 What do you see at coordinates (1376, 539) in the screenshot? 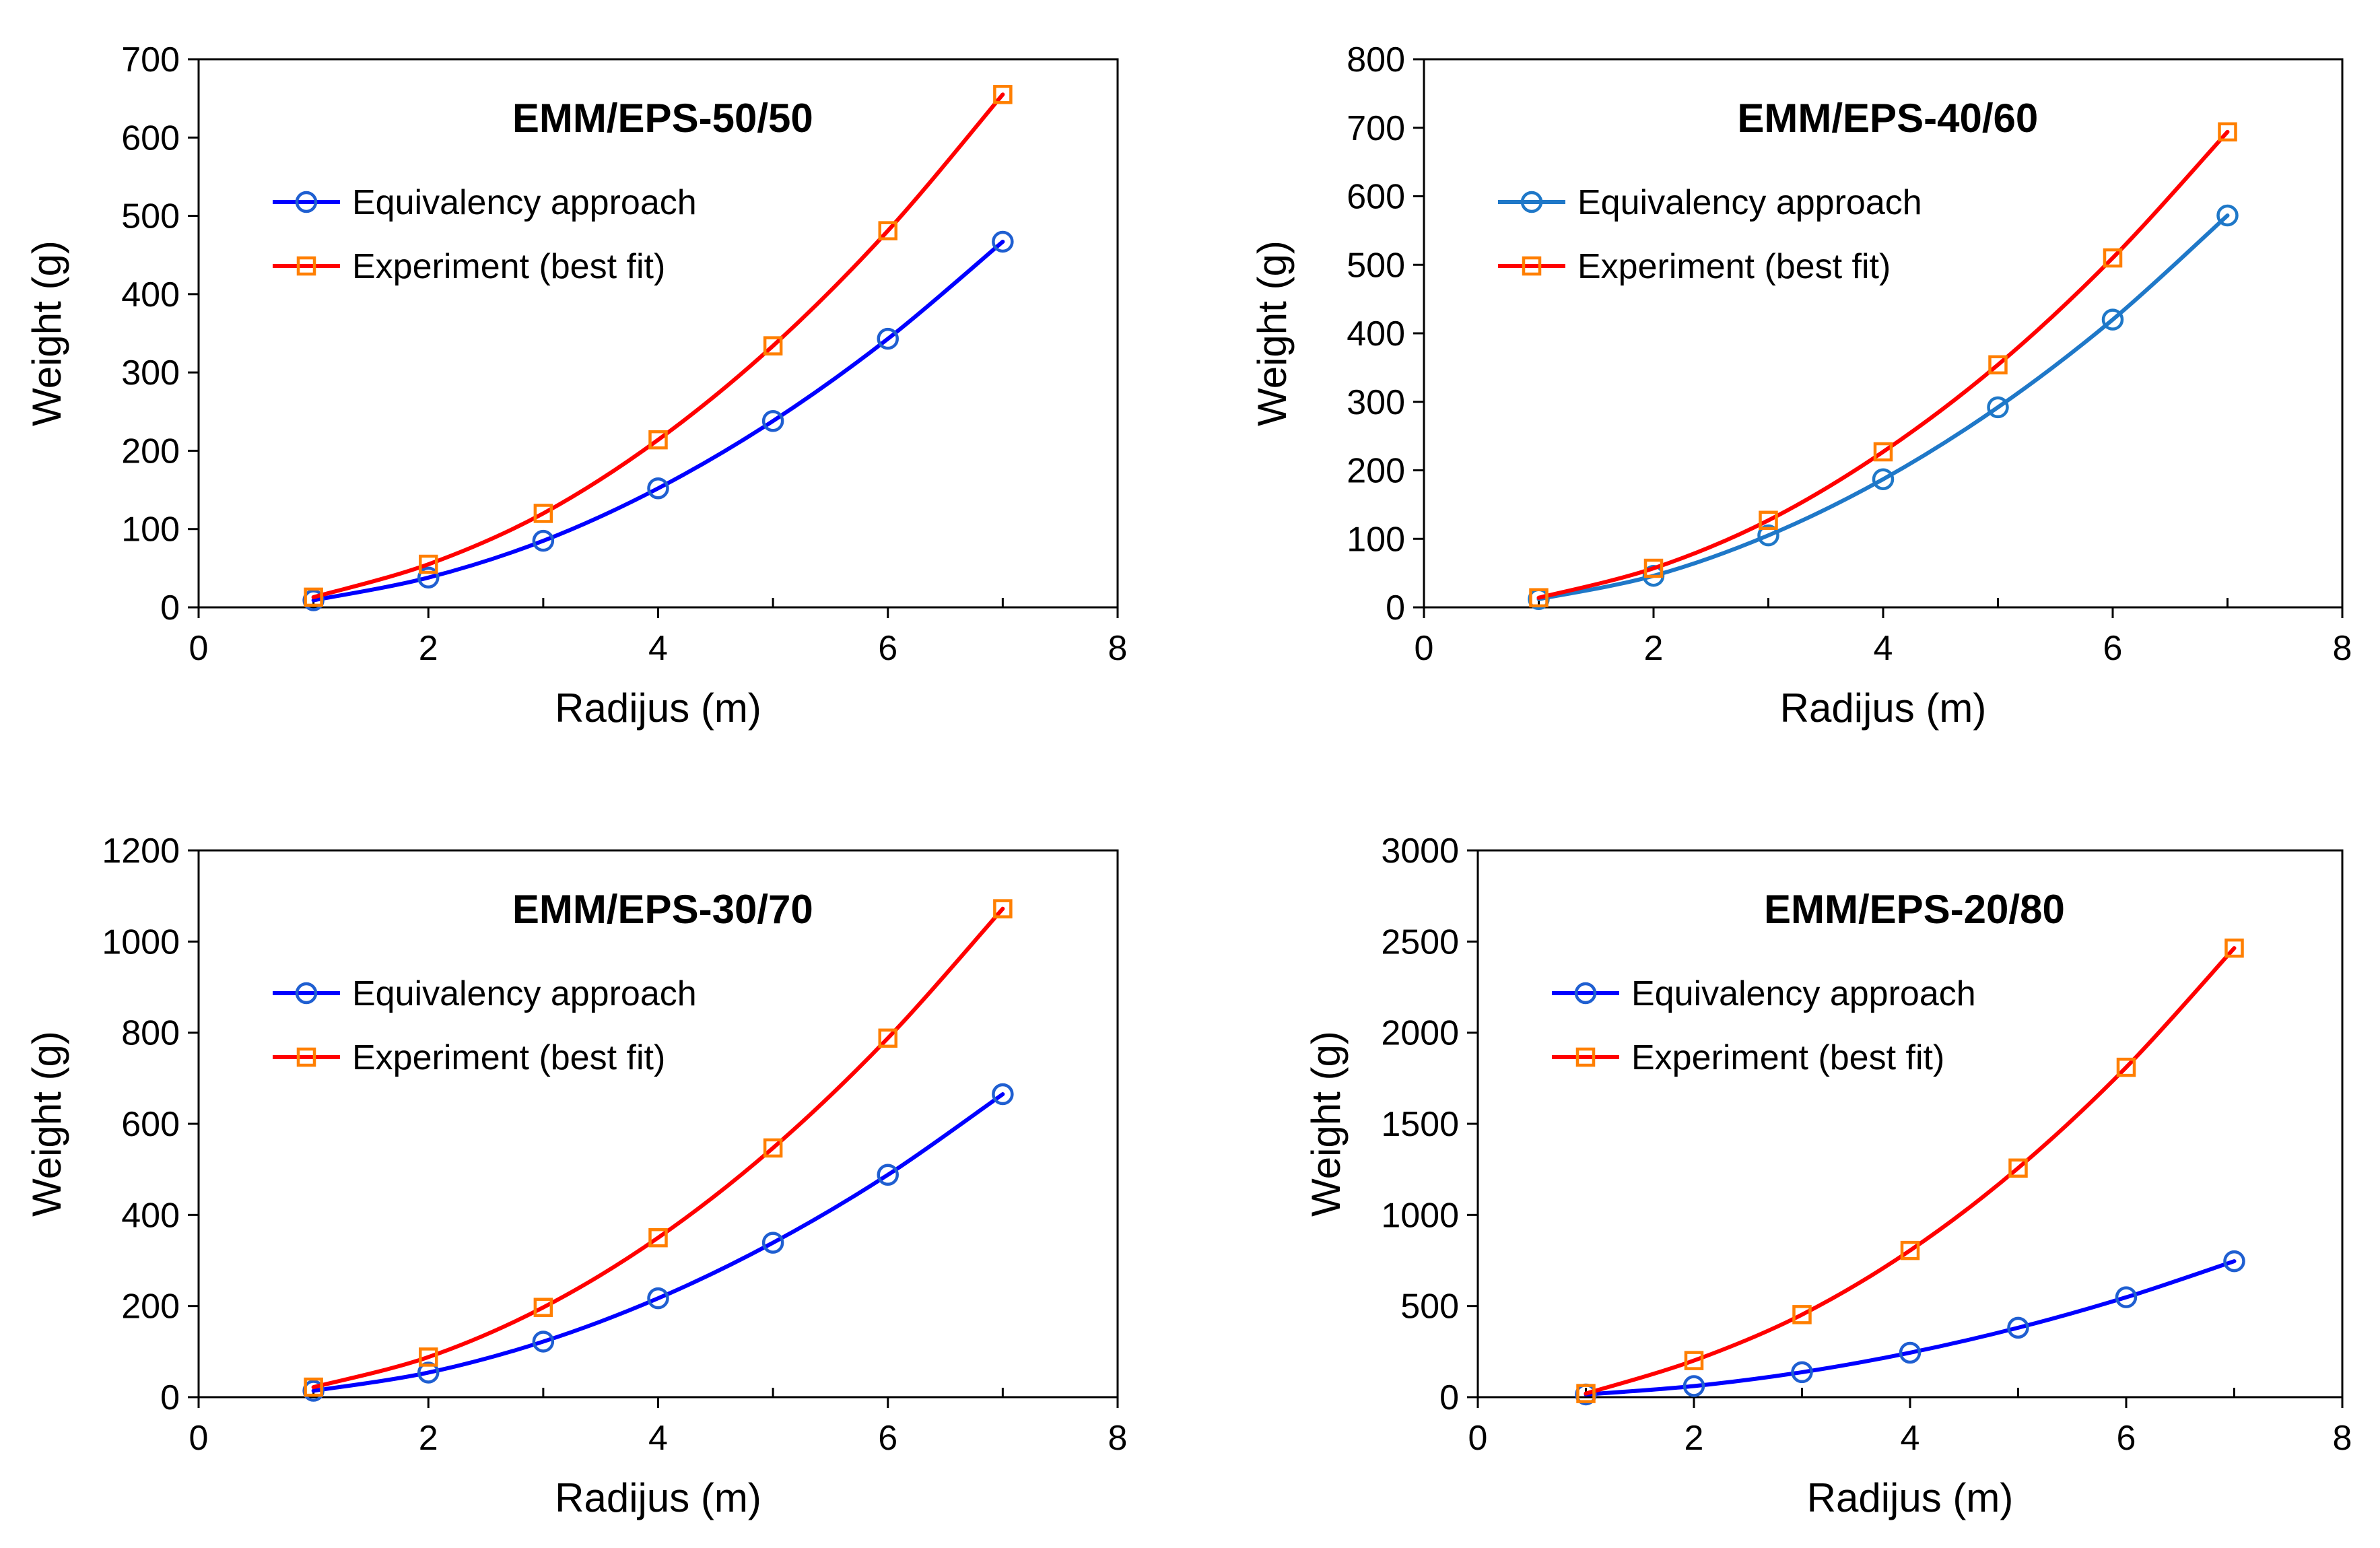
I see `y-tick-label: 100` at bounding box center [1376, 539].